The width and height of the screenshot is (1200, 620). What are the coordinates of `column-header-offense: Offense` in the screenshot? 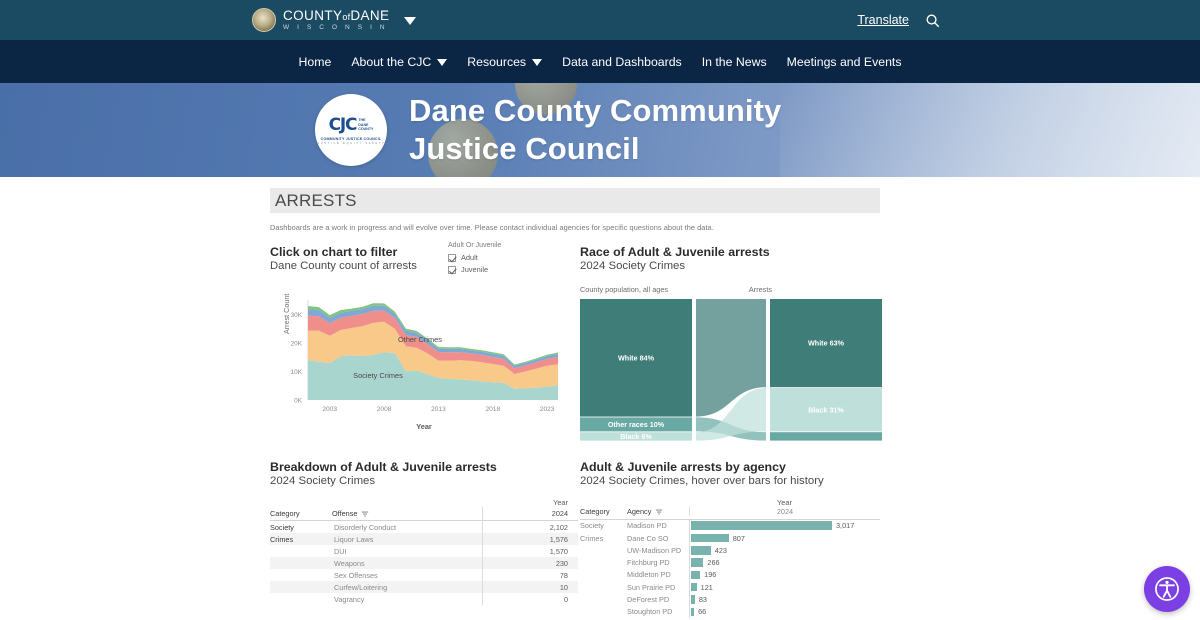 It's located at (407, 514).